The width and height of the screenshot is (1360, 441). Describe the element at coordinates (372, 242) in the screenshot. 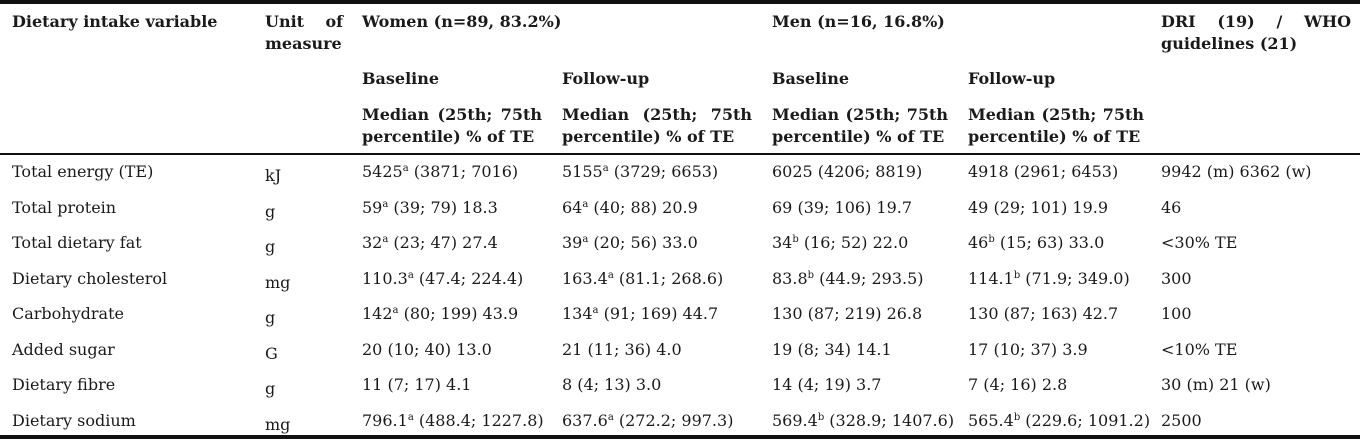

I see `cell-value: 32` at that location.